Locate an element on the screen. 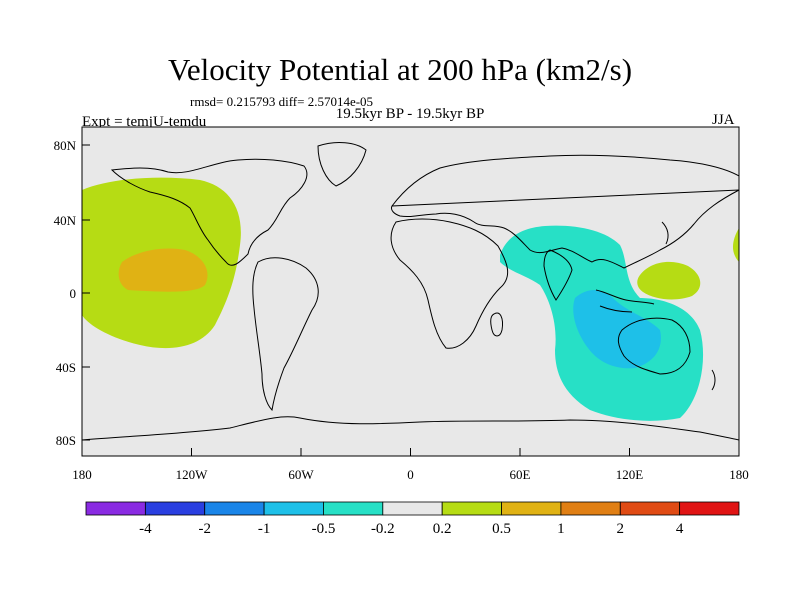 The image size is (800, 600). coastline-japan is located at coordinates (665, 233).